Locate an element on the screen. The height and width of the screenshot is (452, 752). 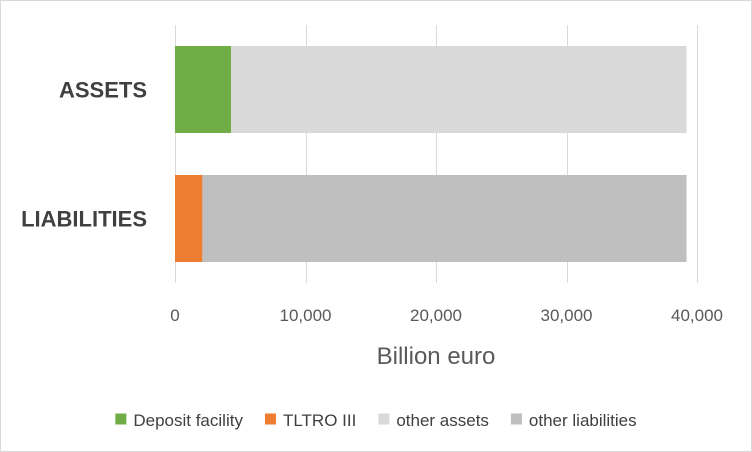
x-tick-label-20000: 20,000 is located at coordinates (436, 315).